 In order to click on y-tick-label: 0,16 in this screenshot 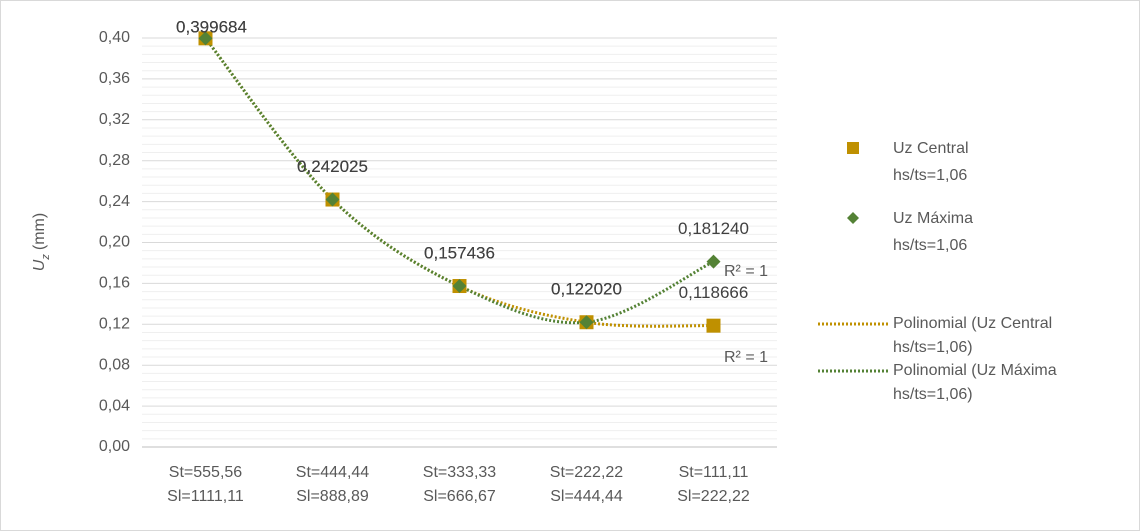, I will do `click(114, 283)`.